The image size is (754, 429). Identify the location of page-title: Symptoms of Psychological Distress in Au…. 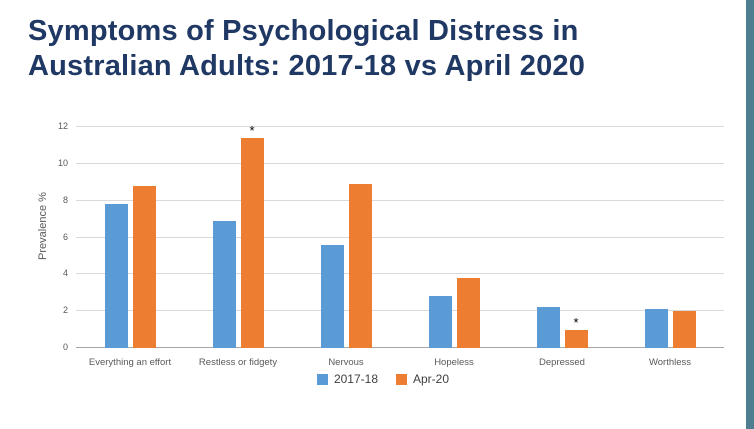
(307, 48).